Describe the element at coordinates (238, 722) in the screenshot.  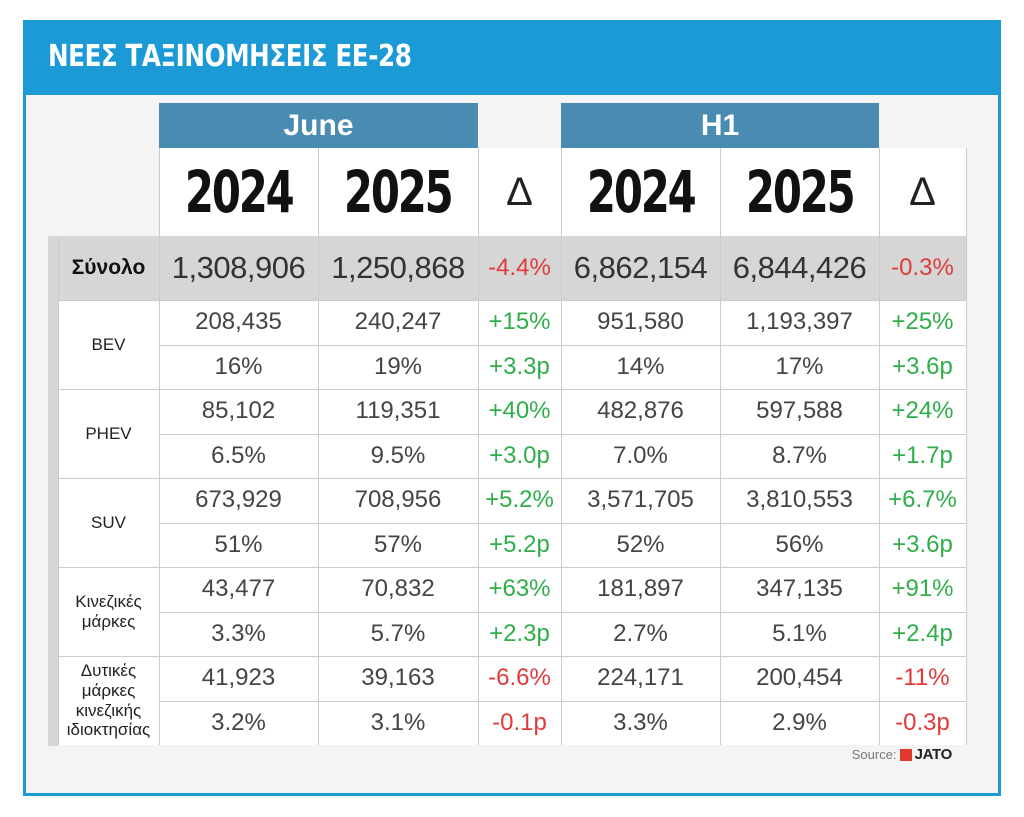
I see `share-value-cell: 3.2%` at that location.